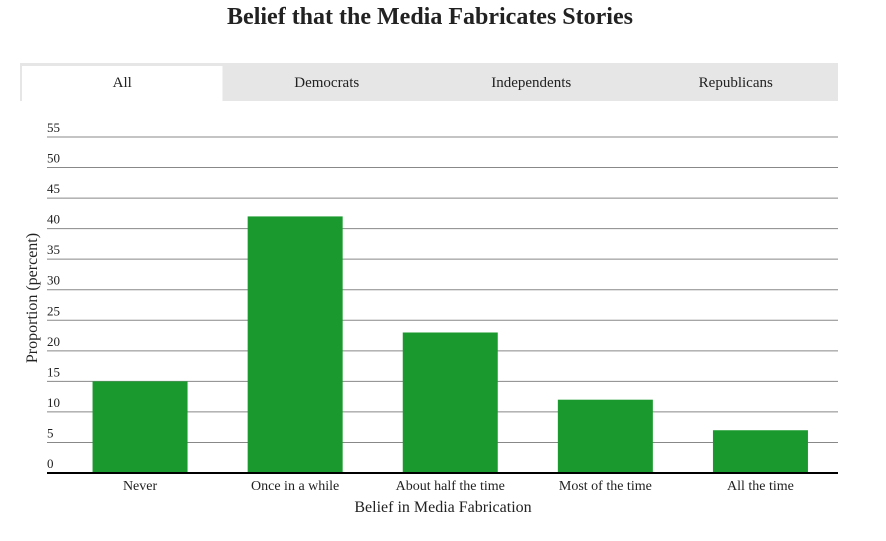 The height and width of the screenshot is (541, 886). Describe the element at coordinates (53, 310) in the screenshot. I see `y-tick-label: 25` at that location.